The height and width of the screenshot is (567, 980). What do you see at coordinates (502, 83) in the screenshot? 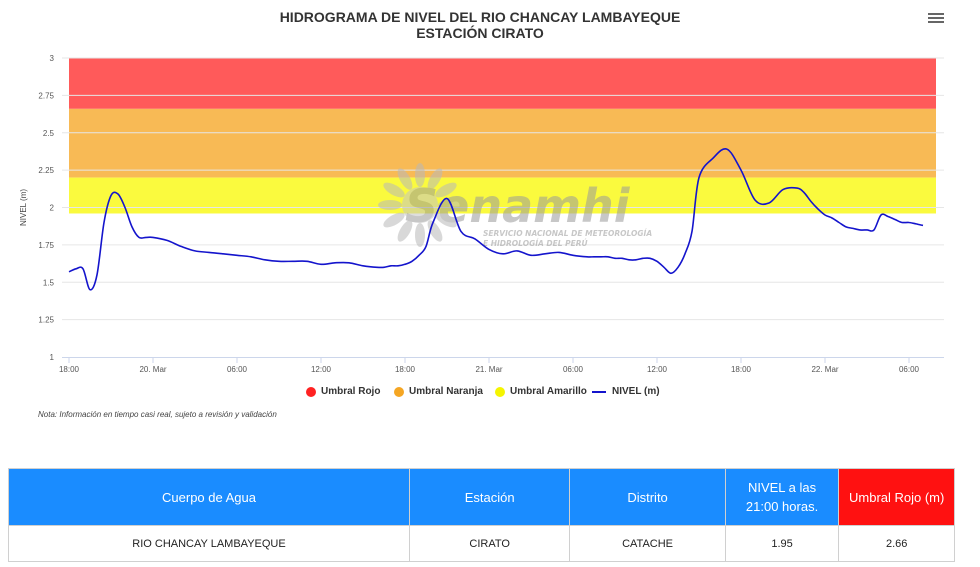
I see `threshold-band-rojo` at bounding box center [502, 83].